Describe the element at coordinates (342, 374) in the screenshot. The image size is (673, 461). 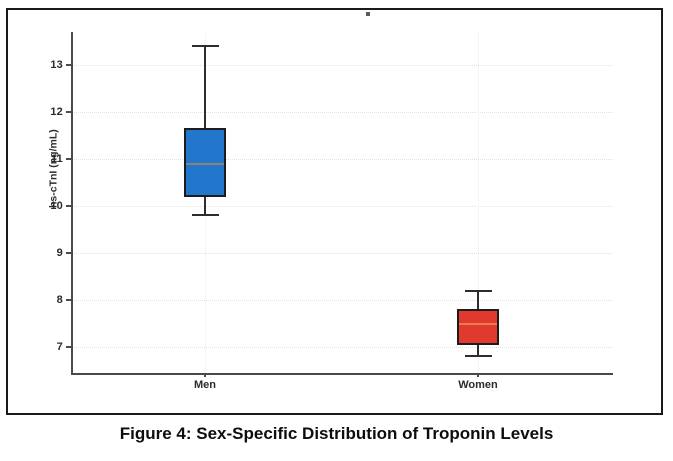
I see `x-axis-spine` at that location.